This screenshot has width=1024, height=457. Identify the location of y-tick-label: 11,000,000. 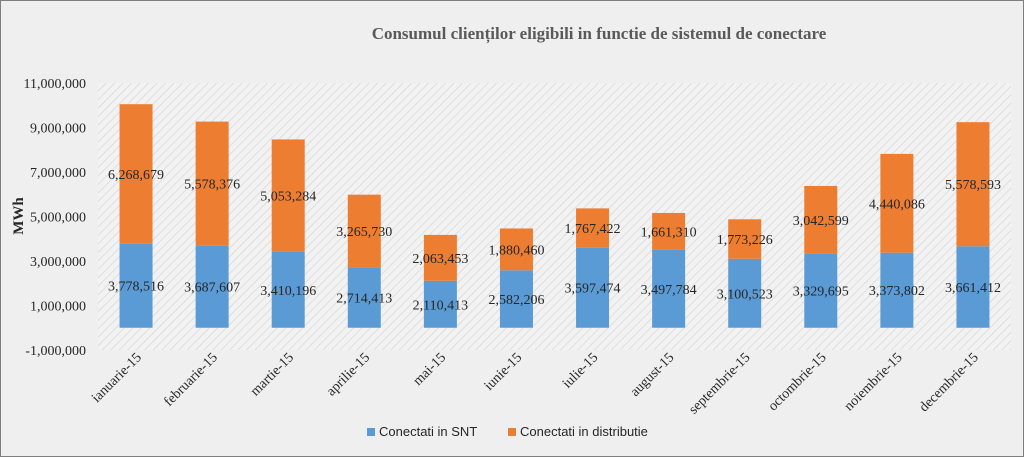
(55, 84).